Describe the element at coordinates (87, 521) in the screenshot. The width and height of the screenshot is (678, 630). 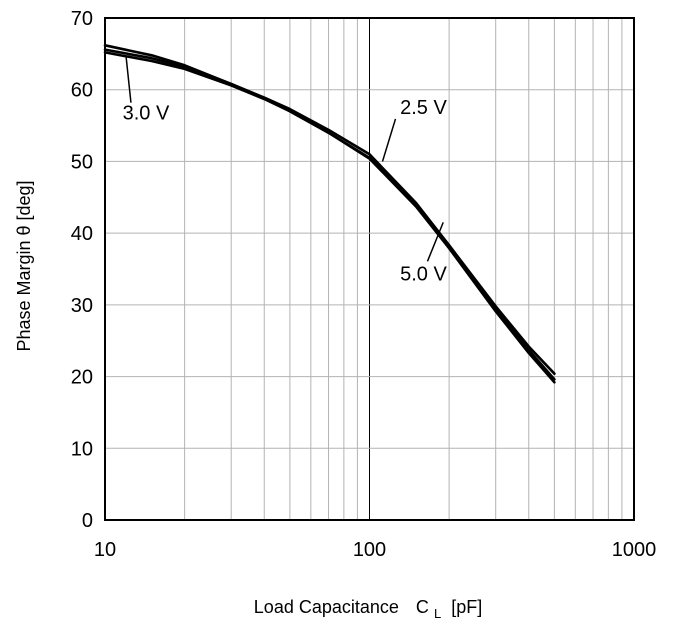
I see `y-tick-label: 0` at that location.